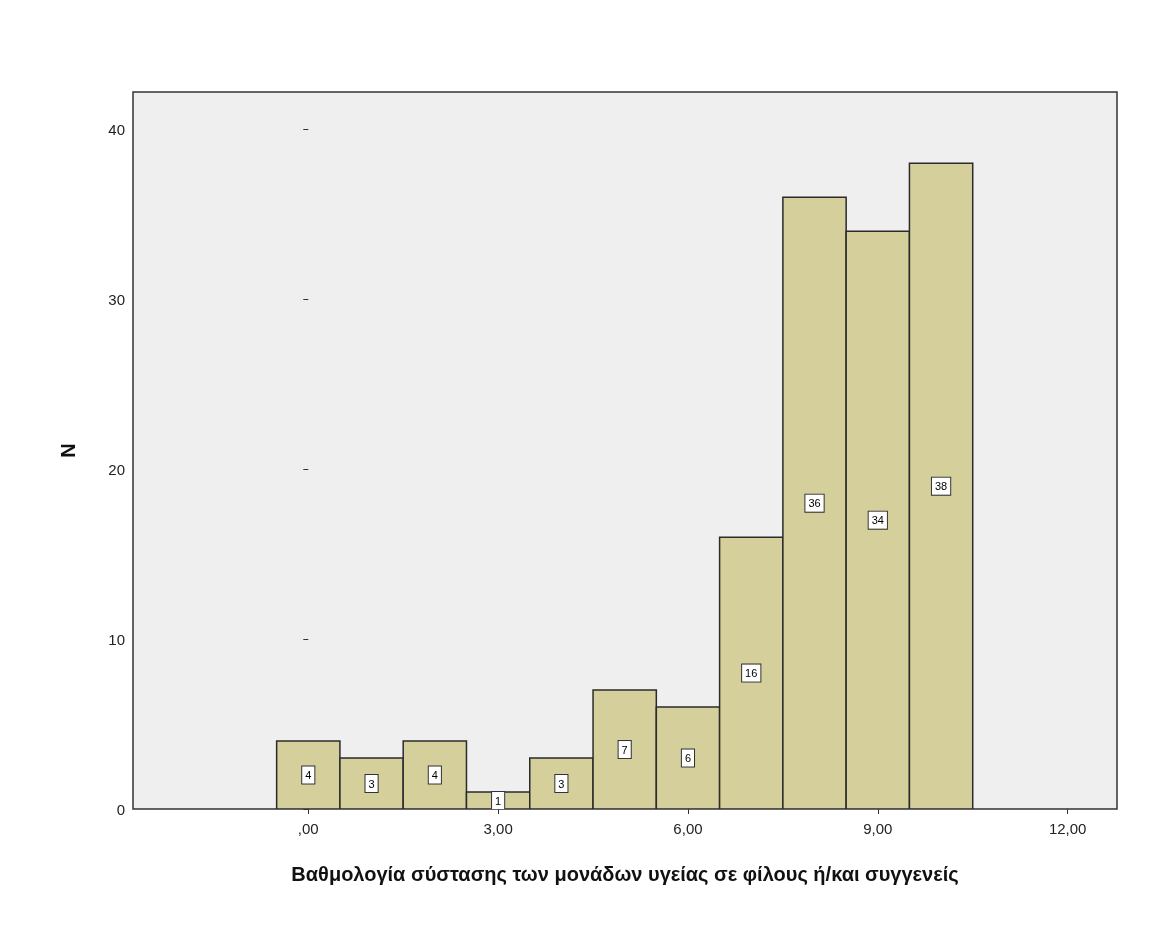 The height and width of the screenshot is (929, 1157). Describe the element at coordinates (688, 828) in the screenshot. I see `x-tick-label: 6,00` at that location.